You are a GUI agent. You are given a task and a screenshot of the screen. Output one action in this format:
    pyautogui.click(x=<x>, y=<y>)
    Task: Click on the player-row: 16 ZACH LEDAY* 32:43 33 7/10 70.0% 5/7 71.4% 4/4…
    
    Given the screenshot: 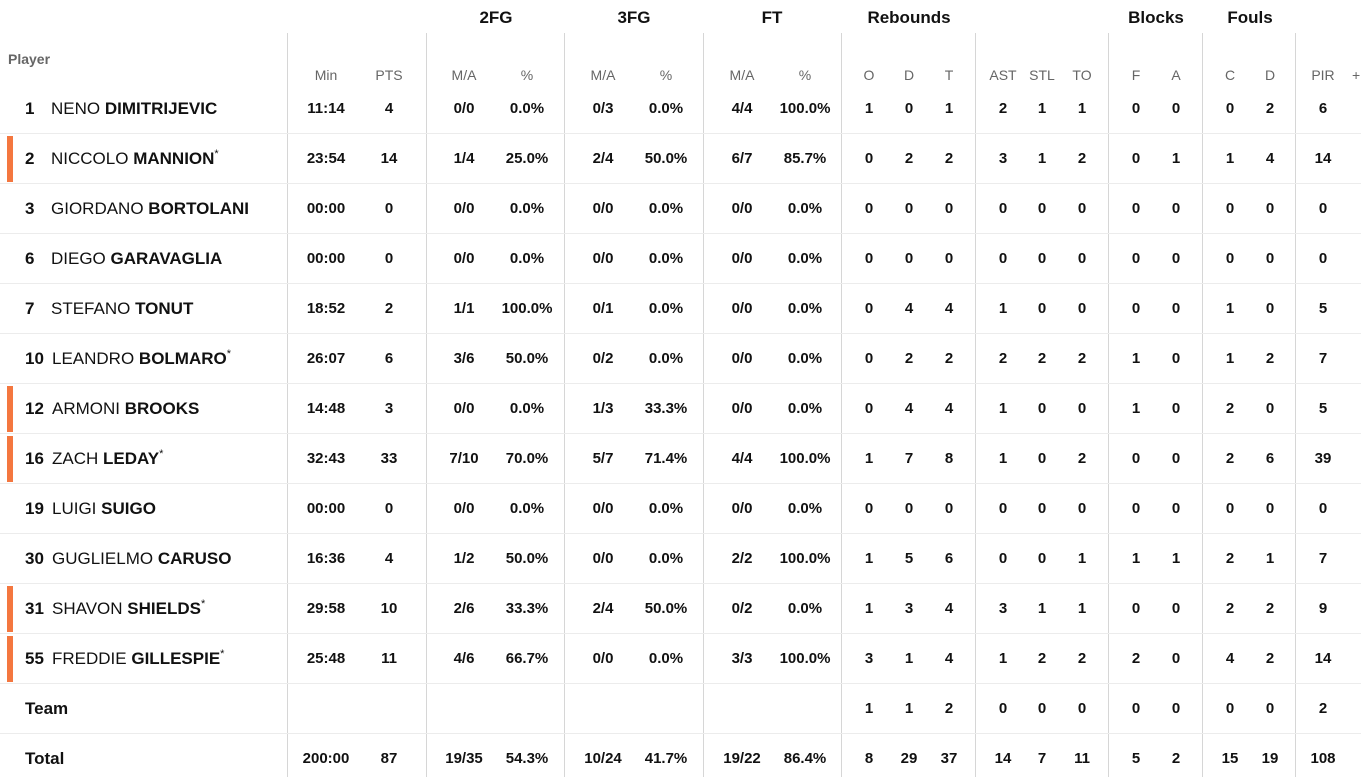 What is the action you would take?
    pyautogui.click(x=680, y=459)
    